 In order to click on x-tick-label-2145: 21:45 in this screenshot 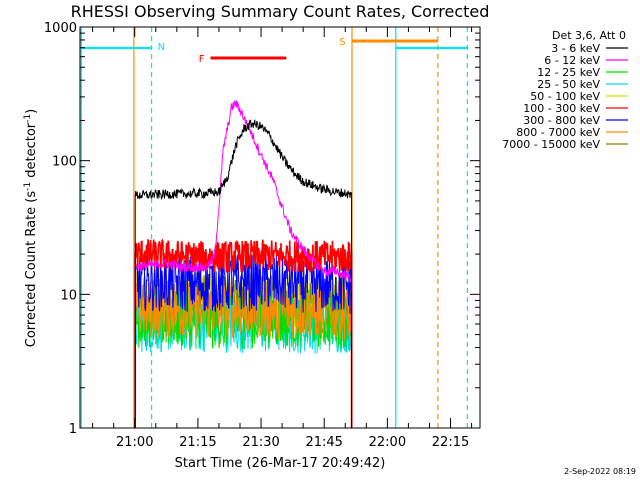, I will do `click(323, 442)`.